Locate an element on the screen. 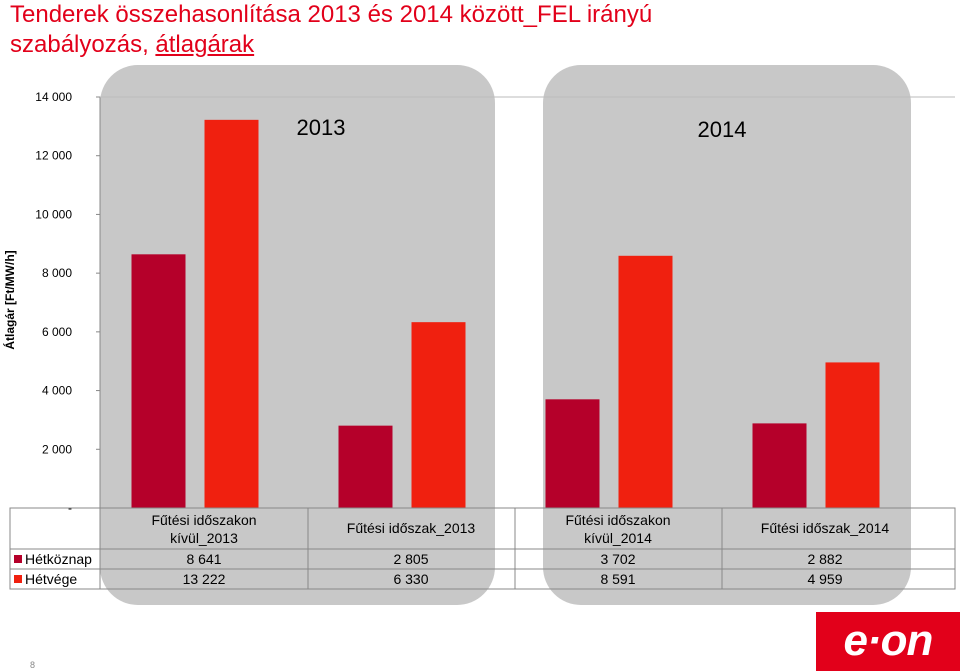  y-tick-label: 14 000 is located at coordinates (53, 97).